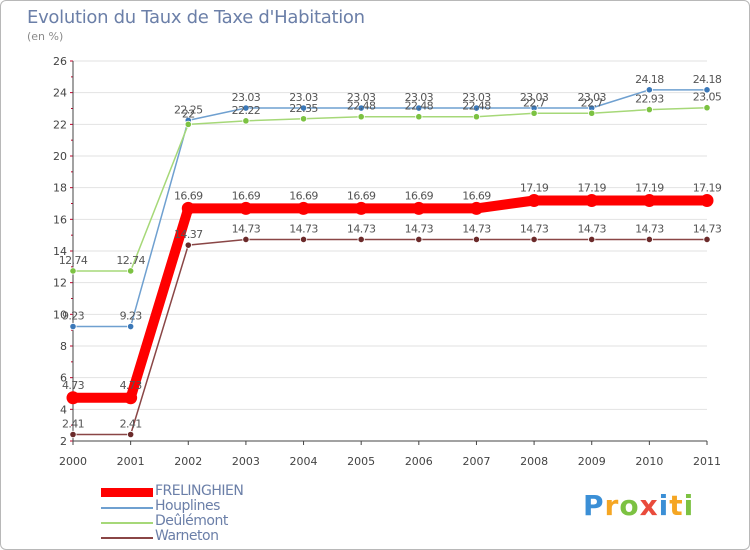 The height and width of the screenshot is (550, 750). I want to click on data-label-deulemont: 22.7, so click(592, 102).